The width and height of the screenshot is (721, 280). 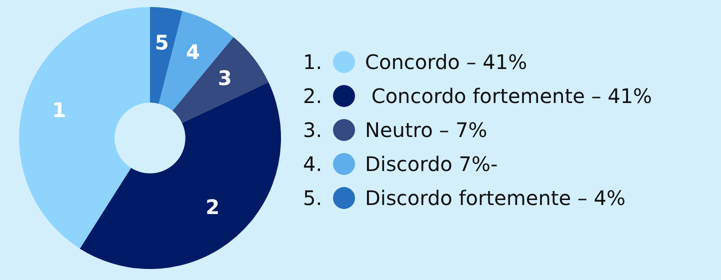 What do you see at coordinates (495, 198) in the screenshot?
I see `legend-label: Discordo fortemente – 4%` at bounding box center [495, 198].